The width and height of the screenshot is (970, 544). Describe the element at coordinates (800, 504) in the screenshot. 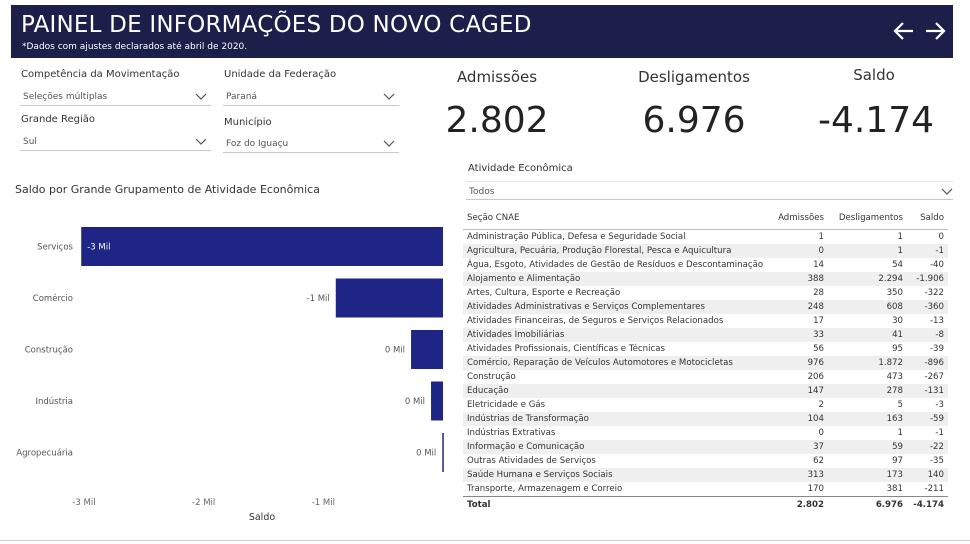

I see `total-cell: 2.802` at that location.